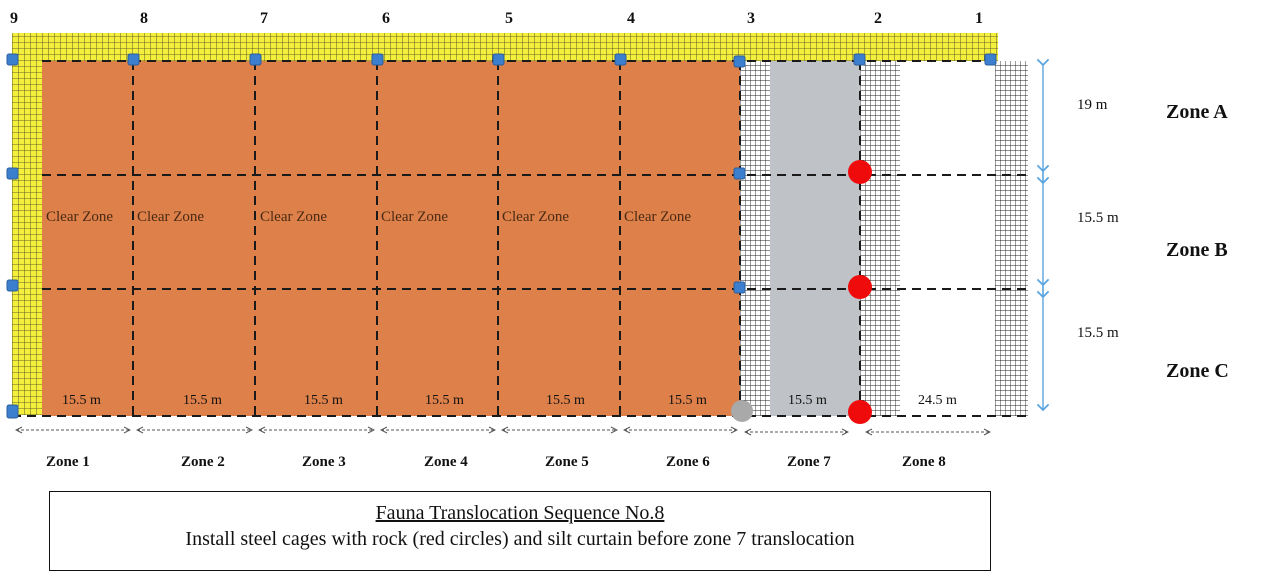  Describe the element at coordinates (68, 462) in the screenshot. I see `zone-label: Zone 1` at that location.